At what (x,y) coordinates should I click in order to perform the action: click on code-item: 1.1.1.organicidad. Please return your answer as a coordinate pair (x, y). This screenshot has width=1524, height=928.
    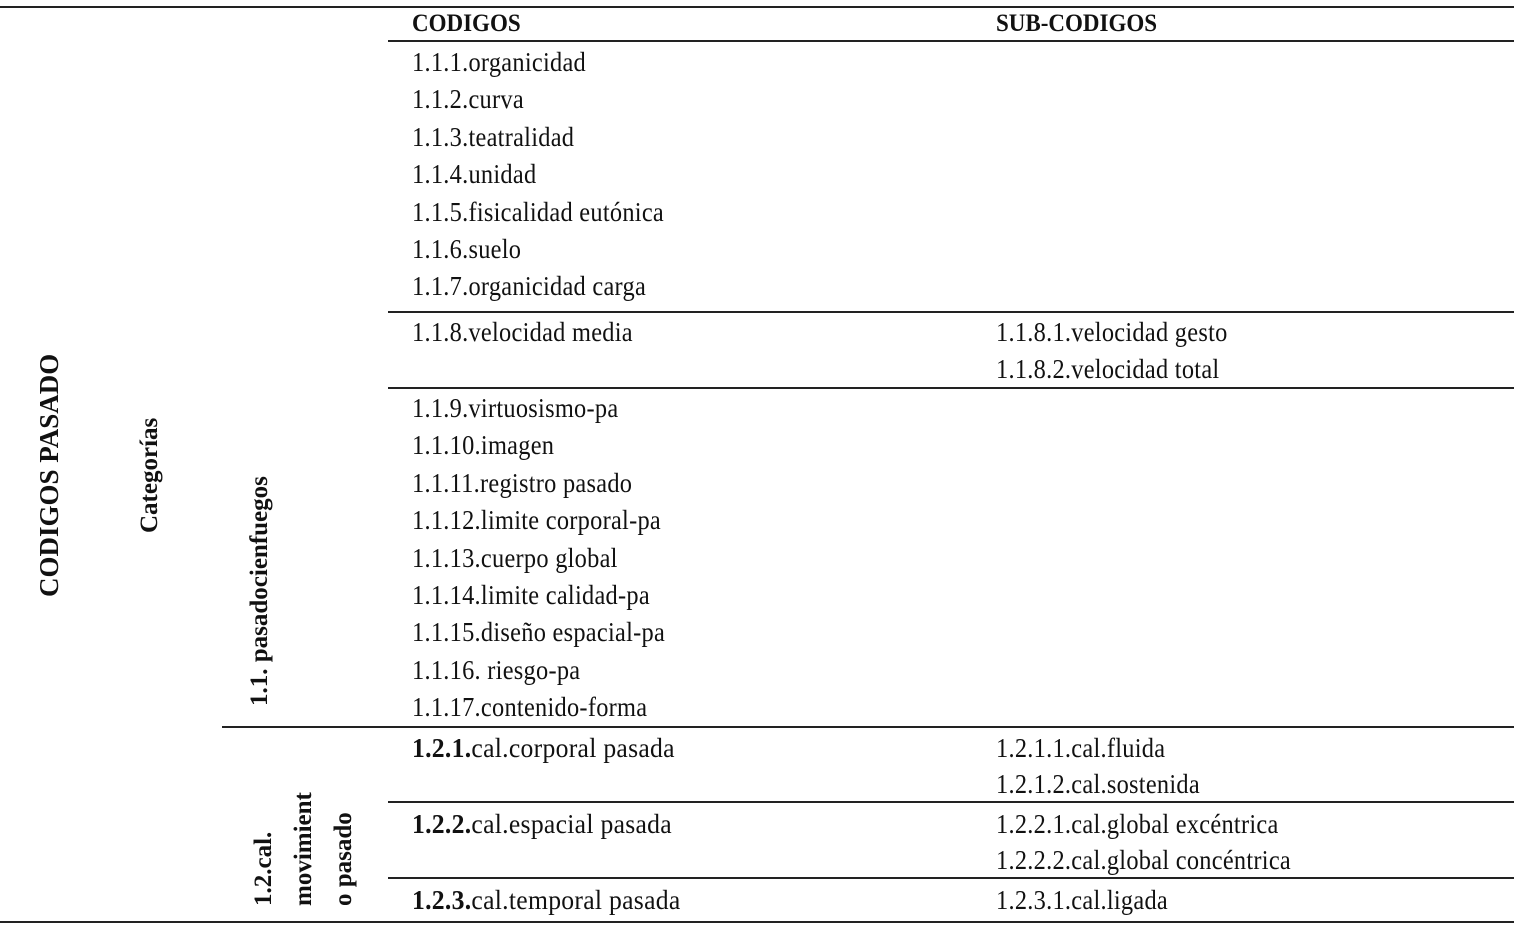
    Looking at the image, I should click on (499, 62).